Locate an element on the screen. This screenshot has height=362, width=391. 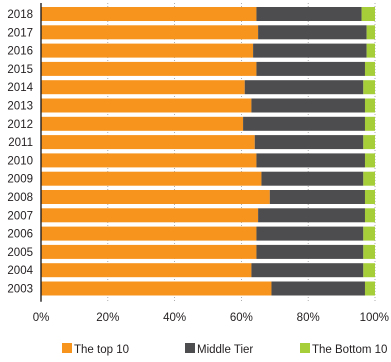
bar-the-bottom-10-2008 is located at coordinates (369, 197).